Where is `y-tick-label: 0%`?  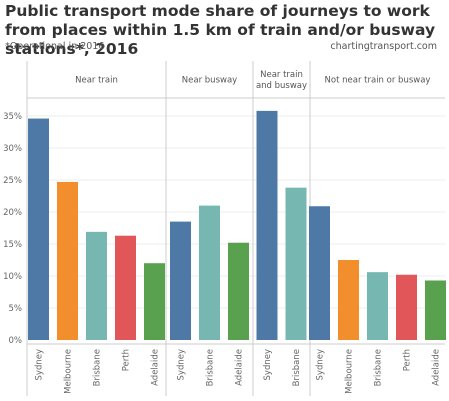 y-tick-label: 0% is located at coordinates (16, 341).